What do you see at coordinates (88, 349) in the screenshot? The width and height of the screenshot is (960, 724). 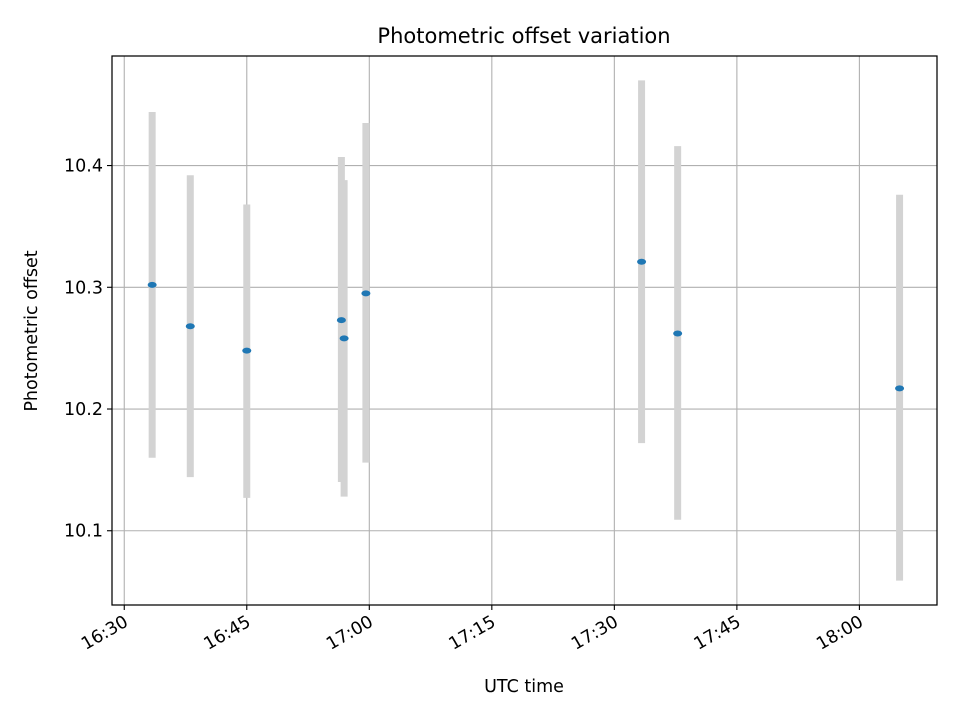 I see `y-axis-ticks: 10.1 10.2 10.3 10.4` at bounding box center [88, 349].